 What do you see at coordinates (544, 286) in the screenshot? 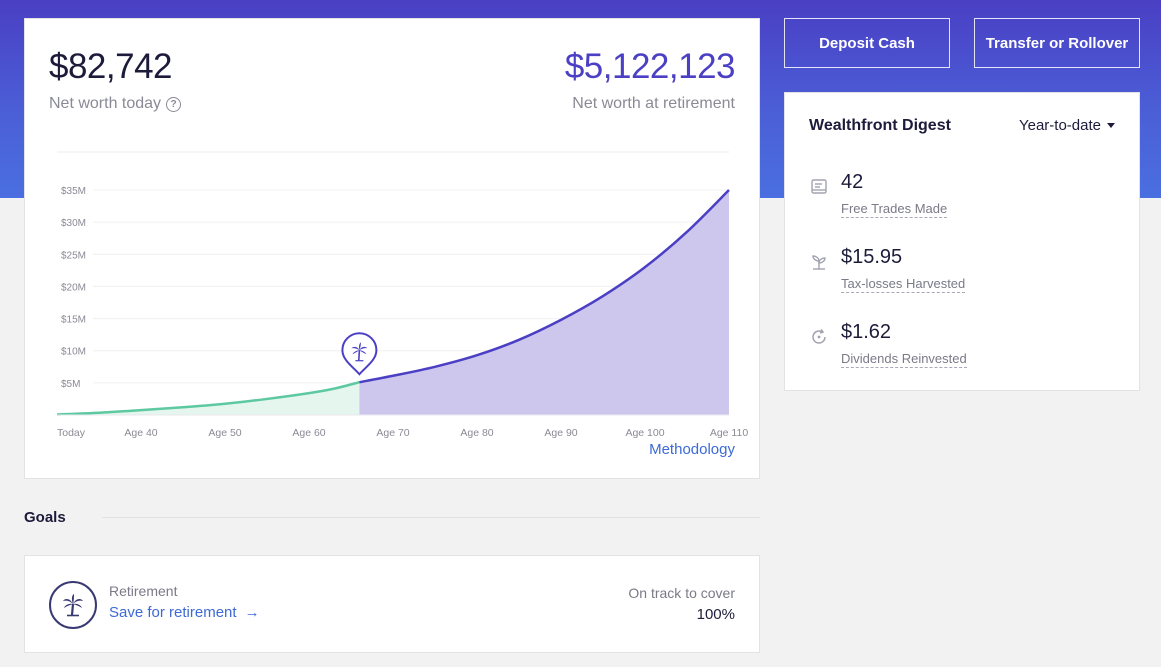
I see `post-retirement-line` at bounding box center [544, 286].